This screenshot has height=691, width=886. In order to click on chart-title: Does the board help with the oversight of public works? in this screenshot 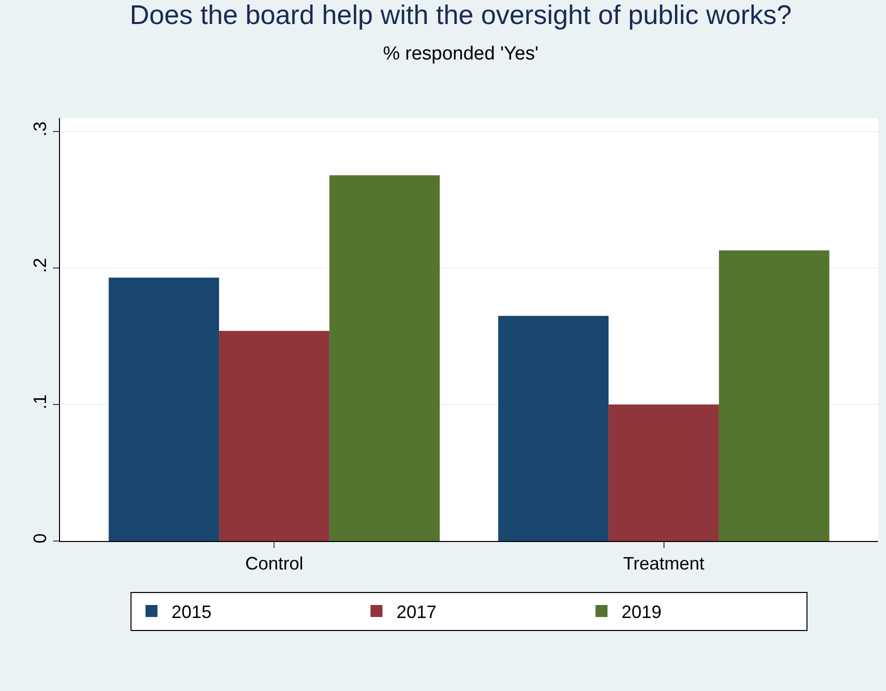, I will do `click(461, 15)`.